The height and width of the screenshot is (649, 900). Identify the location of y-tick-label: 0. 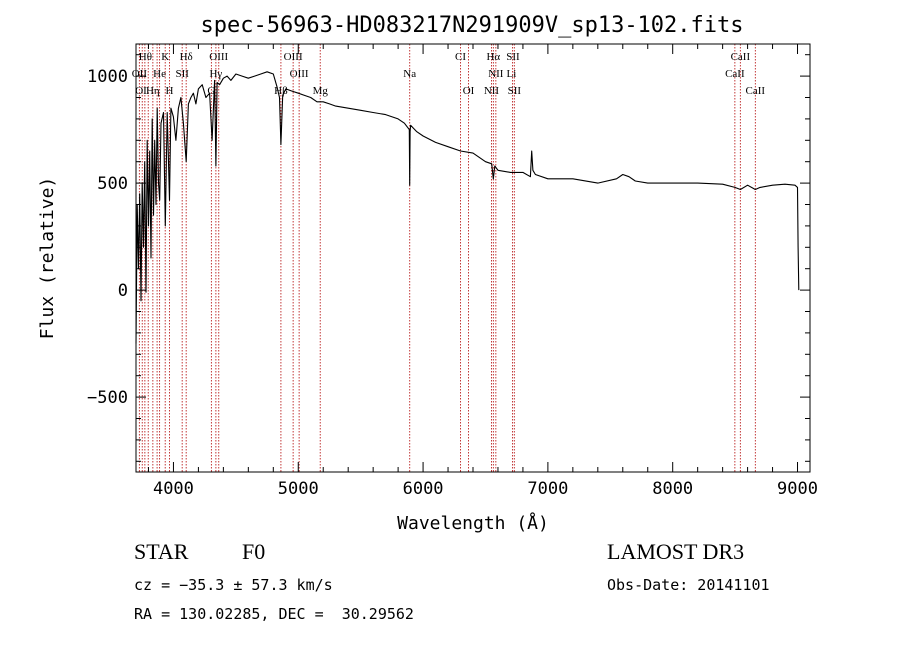
(123, 291).